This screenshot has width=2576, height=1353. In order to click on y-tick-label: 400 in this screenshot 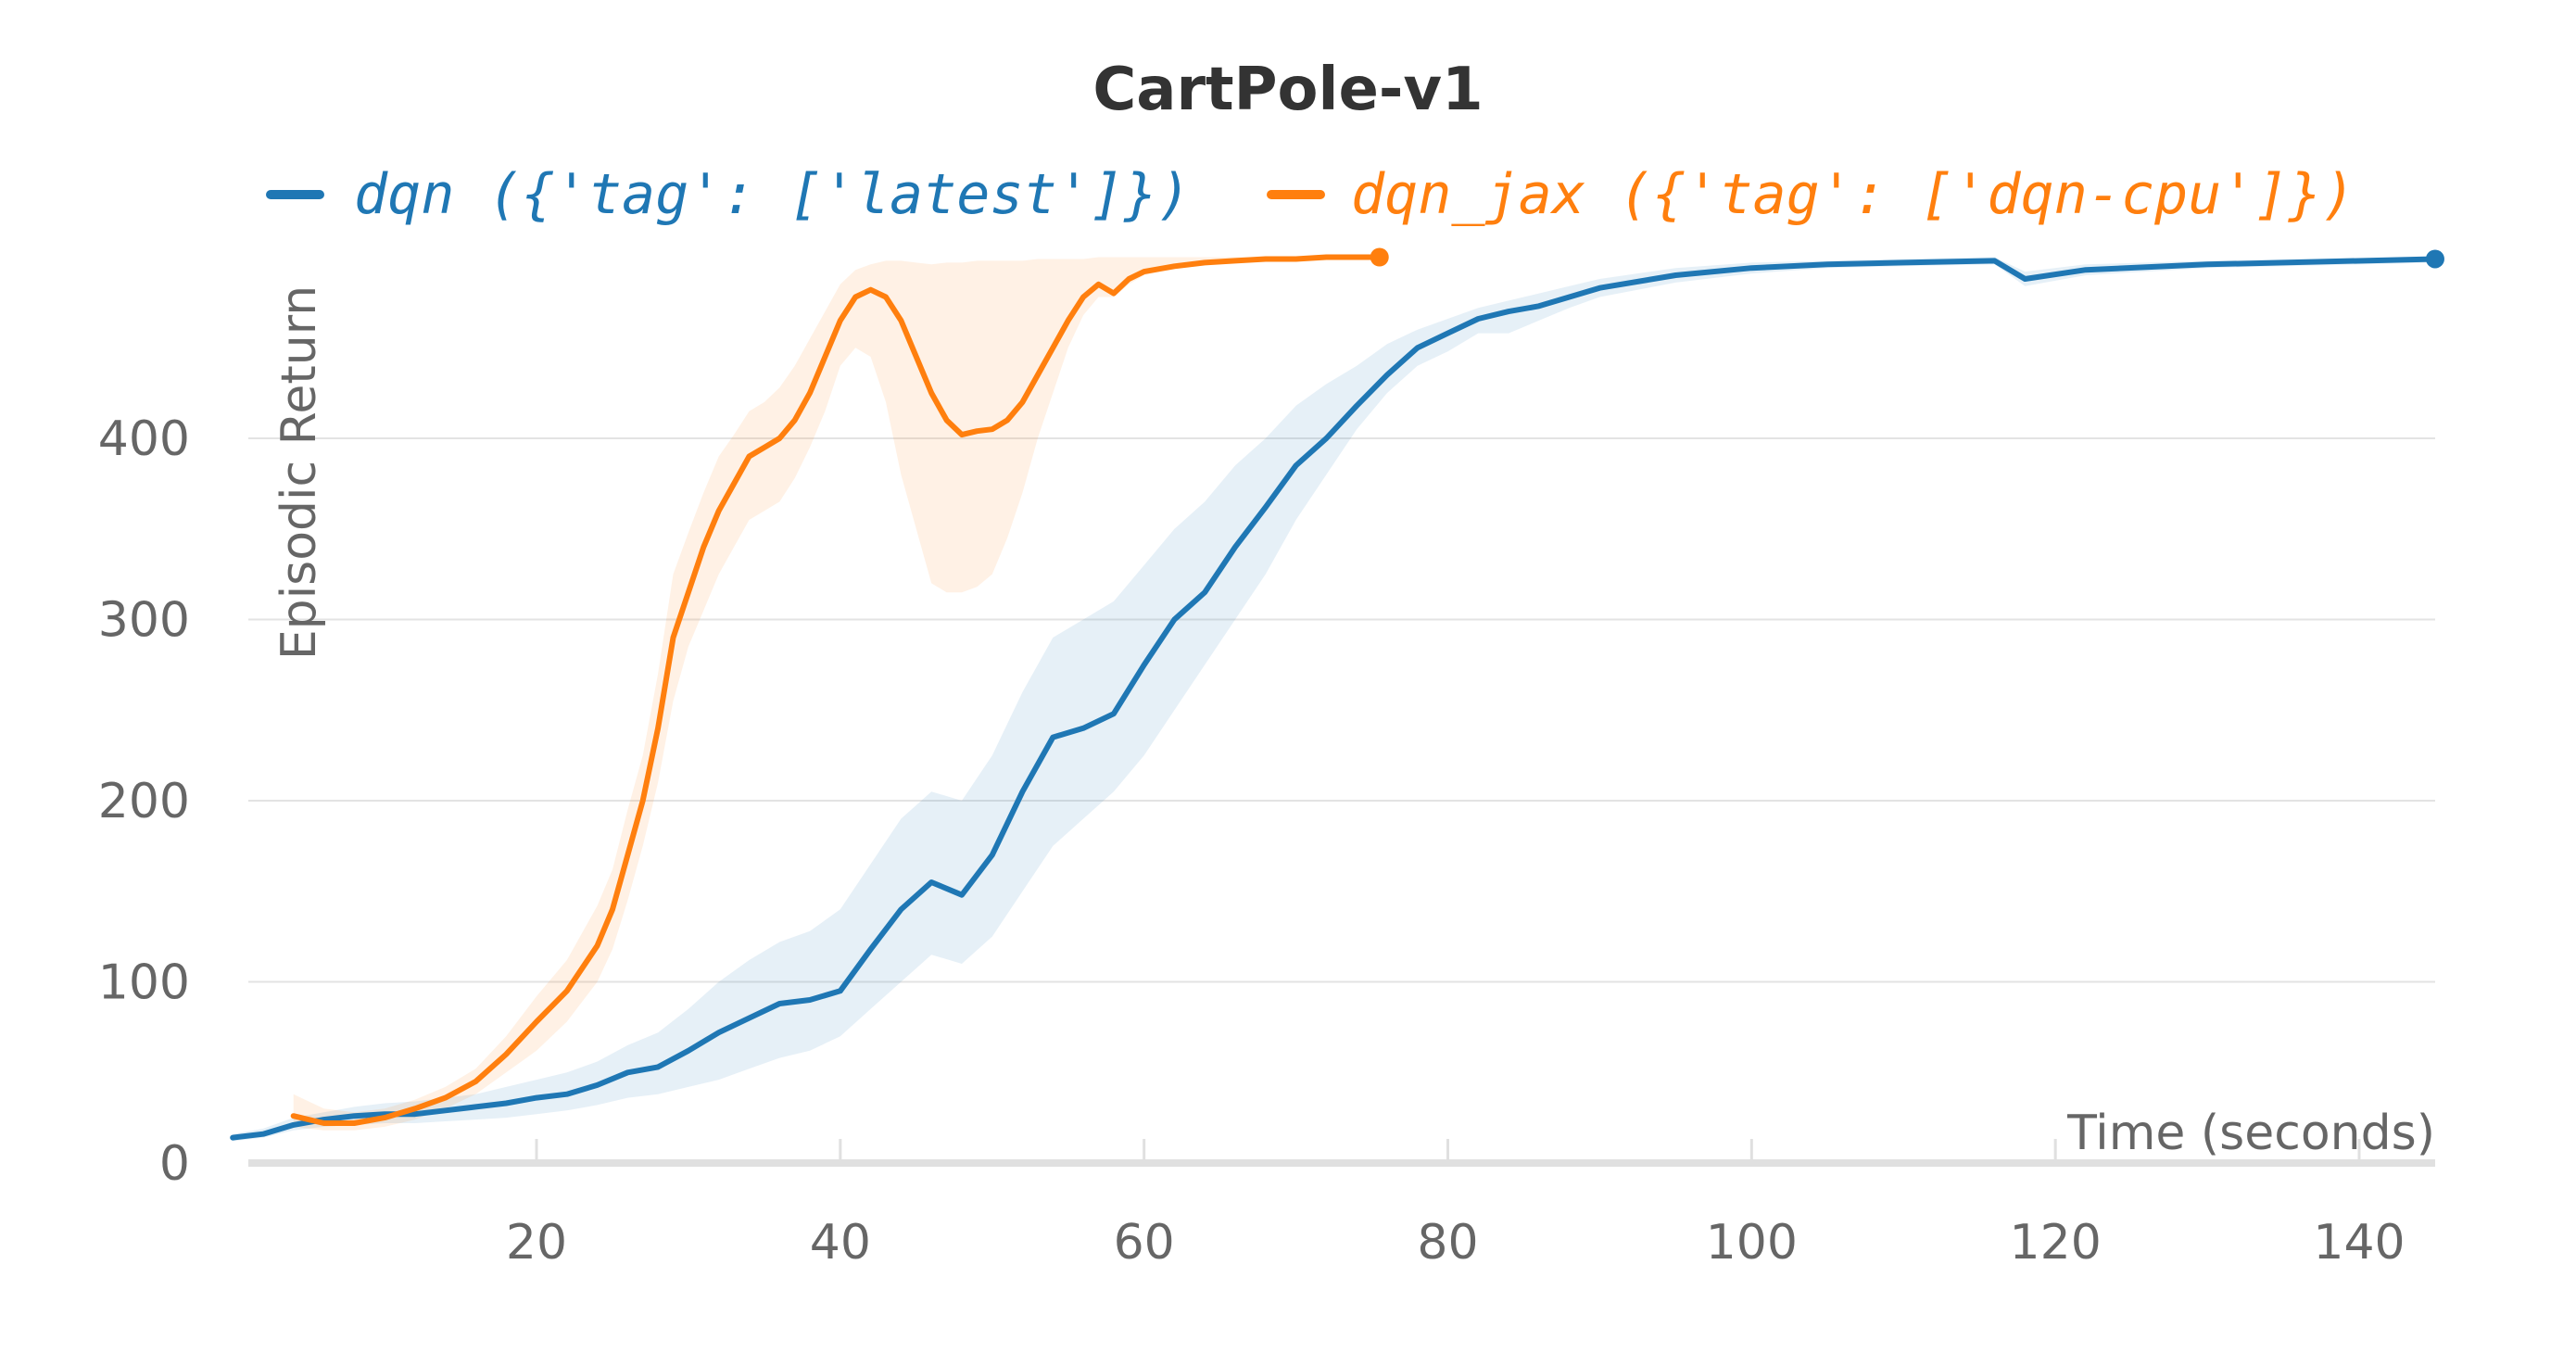, I will do `click(144, 439)`.